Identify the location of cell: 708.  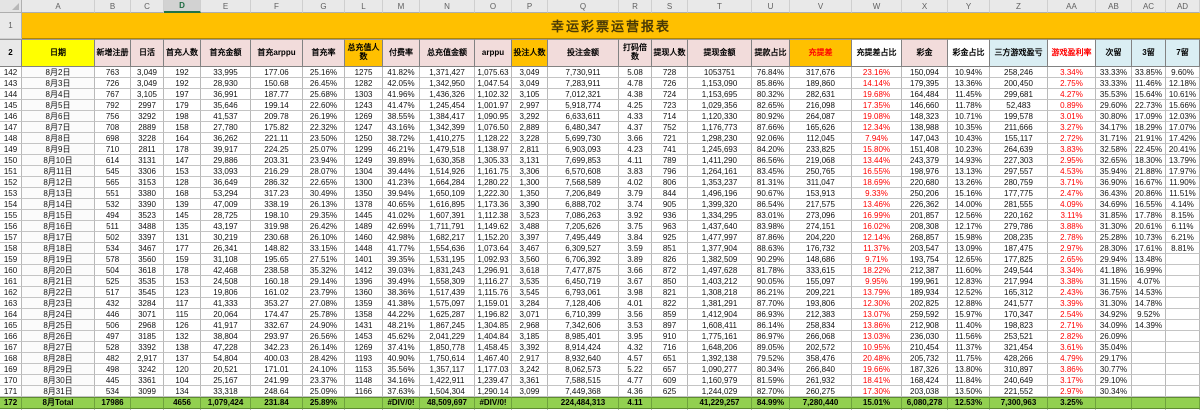
(113, 127).